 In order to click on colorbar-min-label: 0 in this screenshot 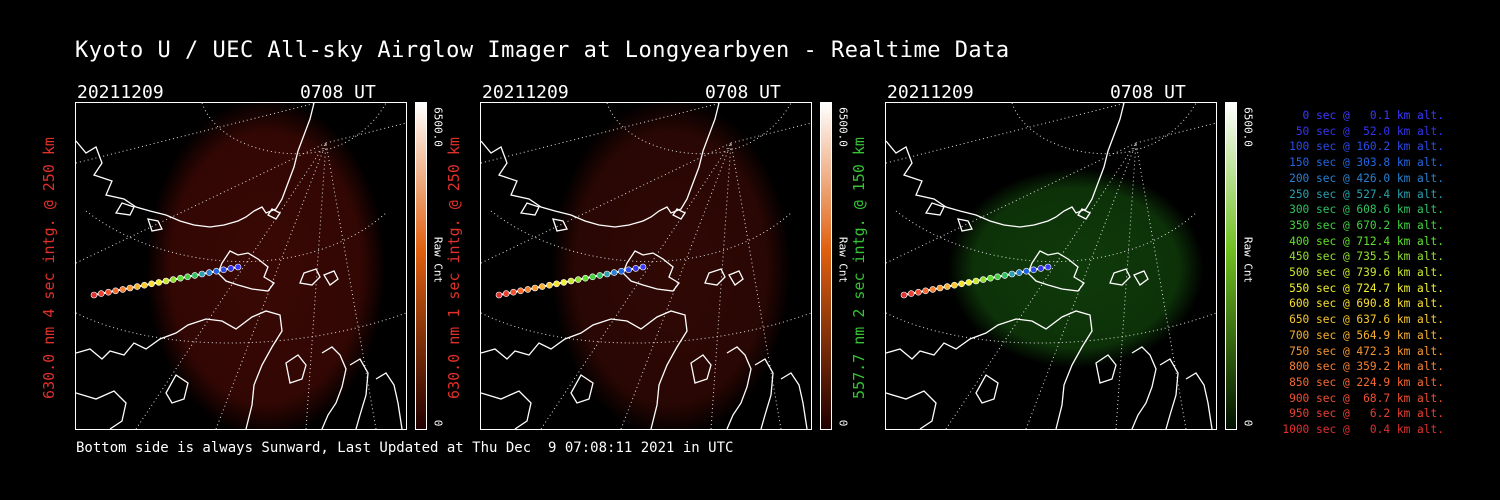, I will do `click(1248, 423)`.